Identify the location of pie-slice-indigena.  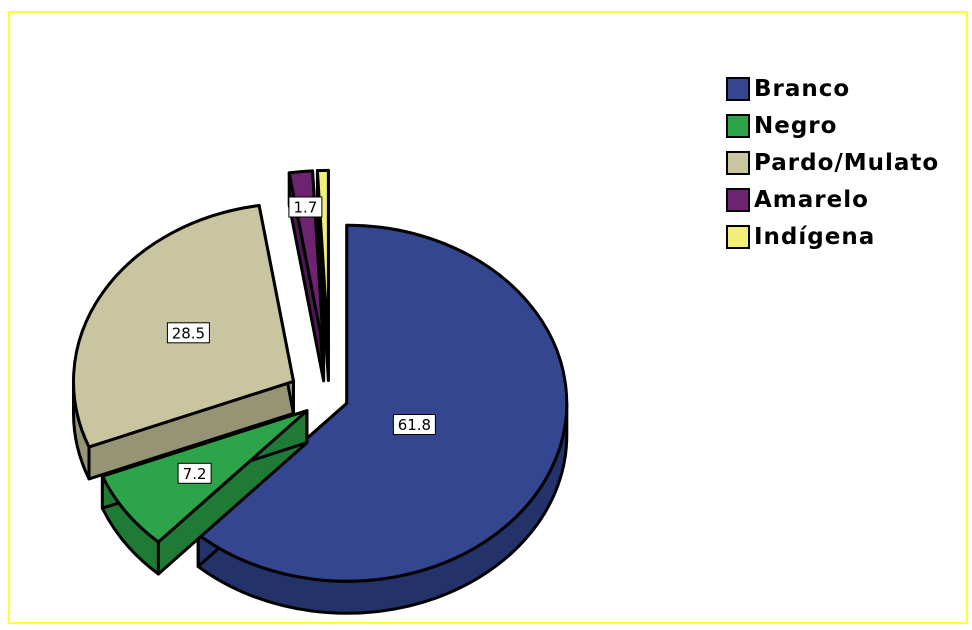
(322, 275).